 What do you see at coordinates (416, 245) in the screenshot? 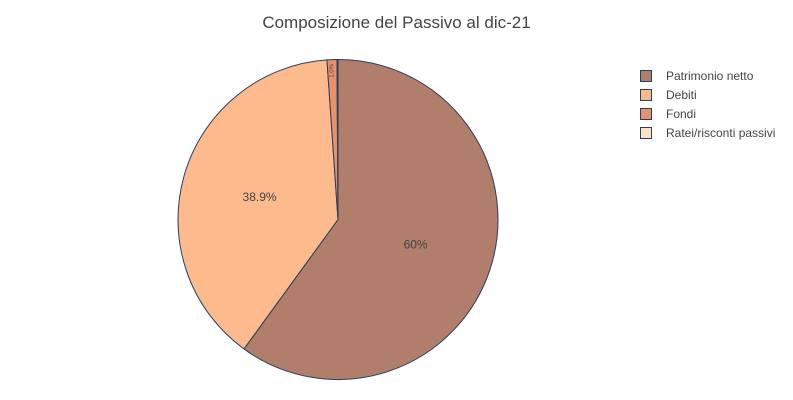
I see `pie-label-patrimonio-netto: 60%` at bounding box center [416, 245].